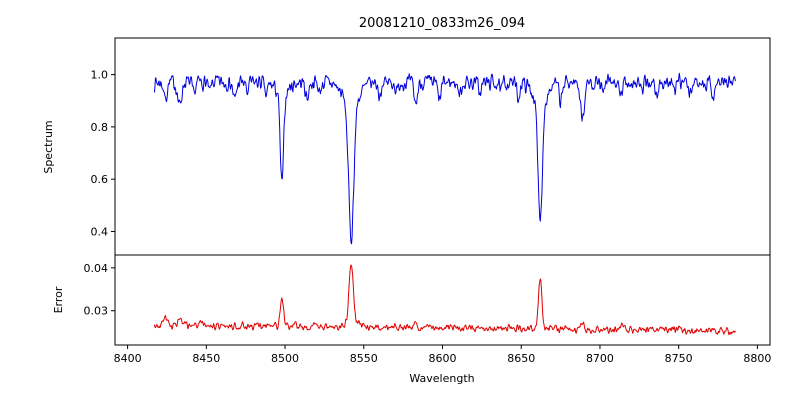 This screenshot has width=800, height=400. What do you see at coordinates (96, 268) in the screenshot?
I see `error-y-tick-label: 0.04` at bounding box center [96, 268].